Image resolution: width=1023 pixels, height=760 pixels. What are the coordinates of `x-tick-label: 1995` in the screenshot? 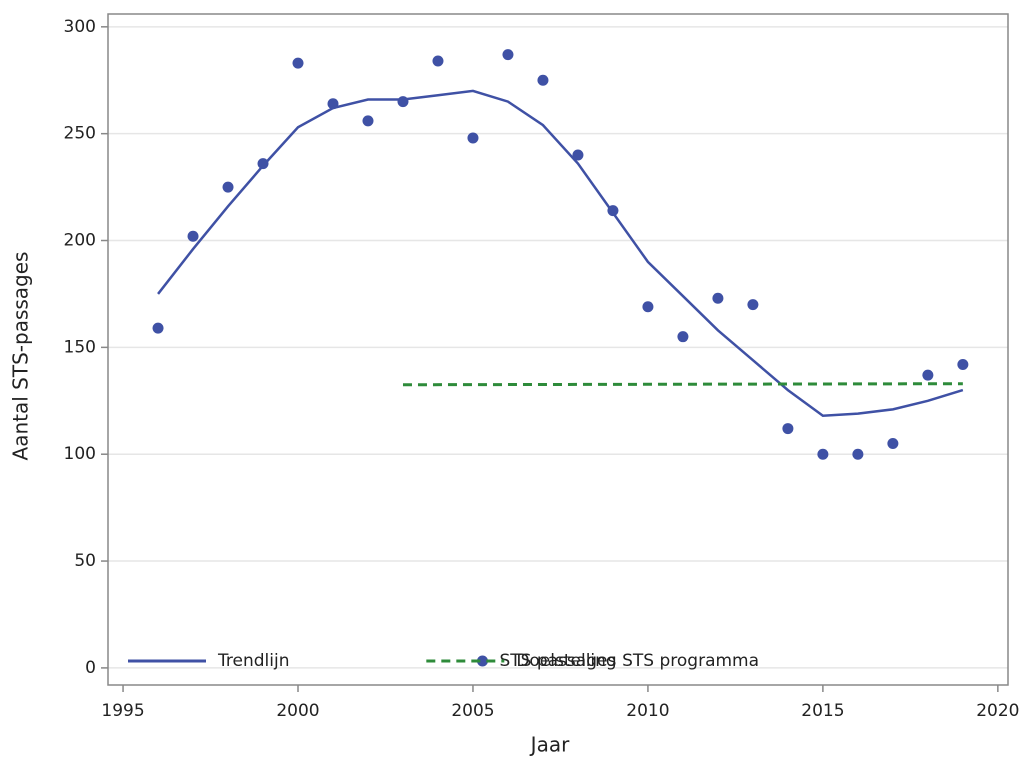 It's located at (122, 711).